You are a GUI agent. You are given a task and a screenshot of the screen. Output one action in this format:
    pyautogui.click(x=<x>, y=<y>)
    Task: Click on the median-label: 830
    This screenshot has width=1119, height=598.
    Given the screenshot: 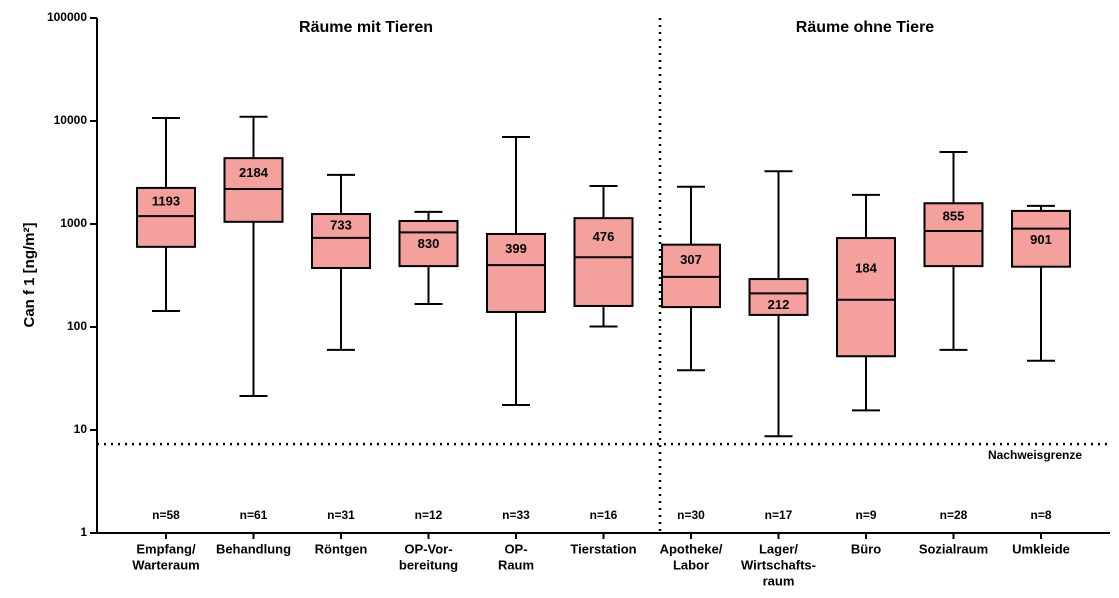 What is the action you would take?
    pyautogui.click(x=429, y=243)
    